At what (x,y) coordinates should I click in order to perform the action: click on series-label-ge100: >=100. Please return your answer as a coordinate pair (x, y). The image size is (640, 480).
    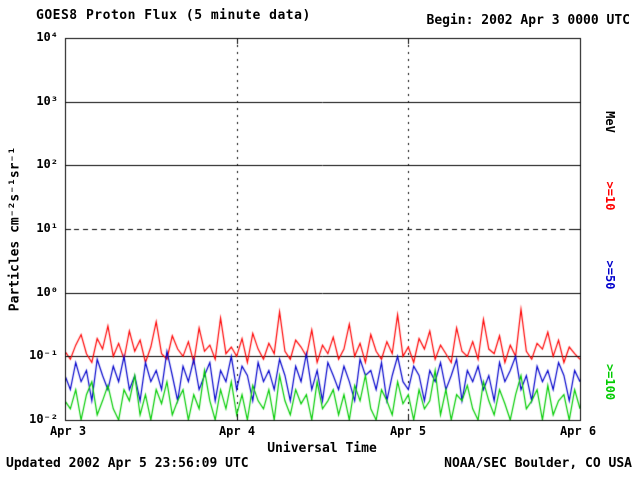
    Looking at the image, I should click on (610, 382).